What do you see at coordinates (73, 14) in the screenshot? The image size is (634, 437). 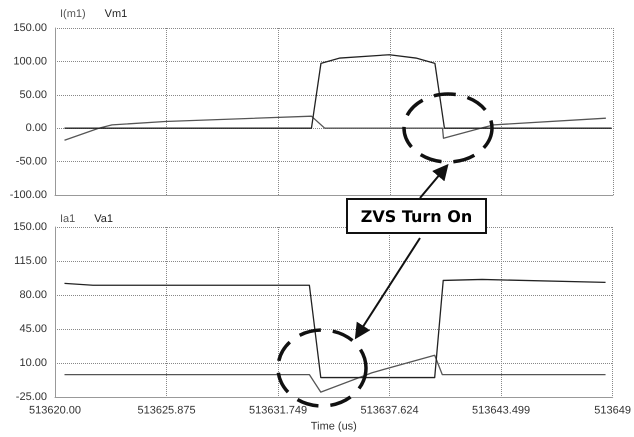 I see `text: I(m1)` at bounding box center [73, 14].